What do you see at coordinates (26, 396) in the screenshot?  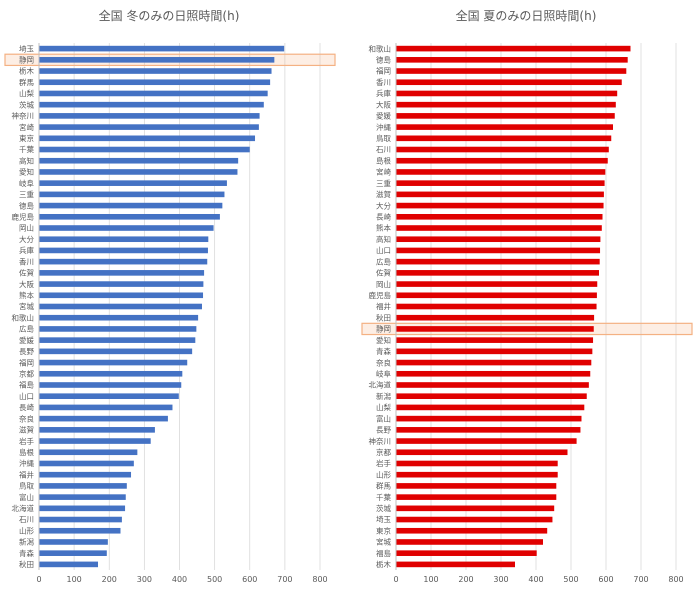 I see `winter-category-label: 山口` at bounding box center [26, 396].